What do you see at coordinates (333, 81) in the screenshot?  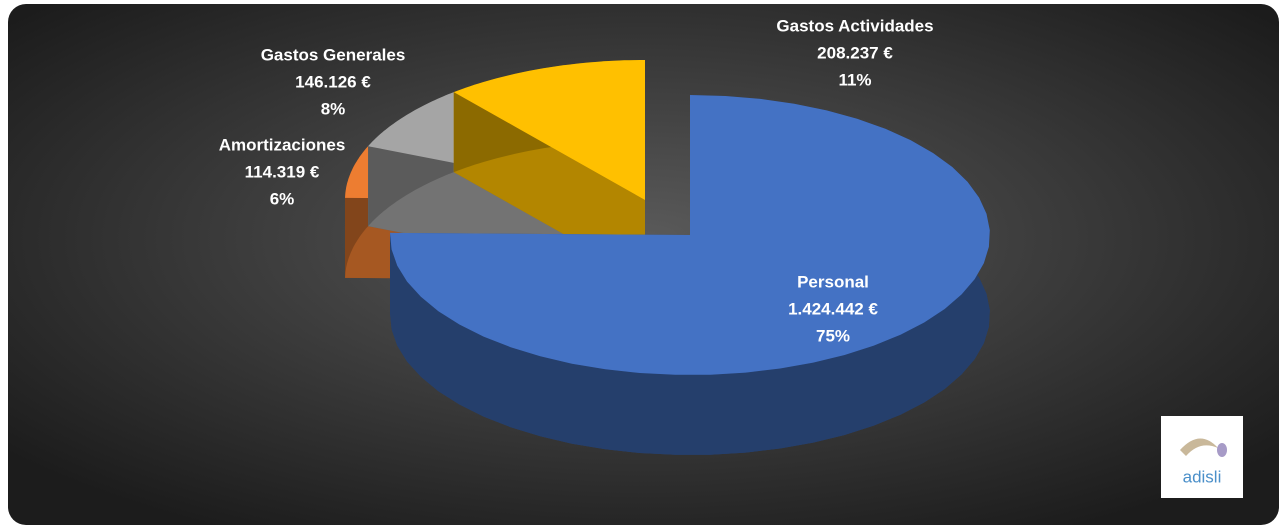 I see `value-label: 146.126 €` at bounding box center [333, 81].